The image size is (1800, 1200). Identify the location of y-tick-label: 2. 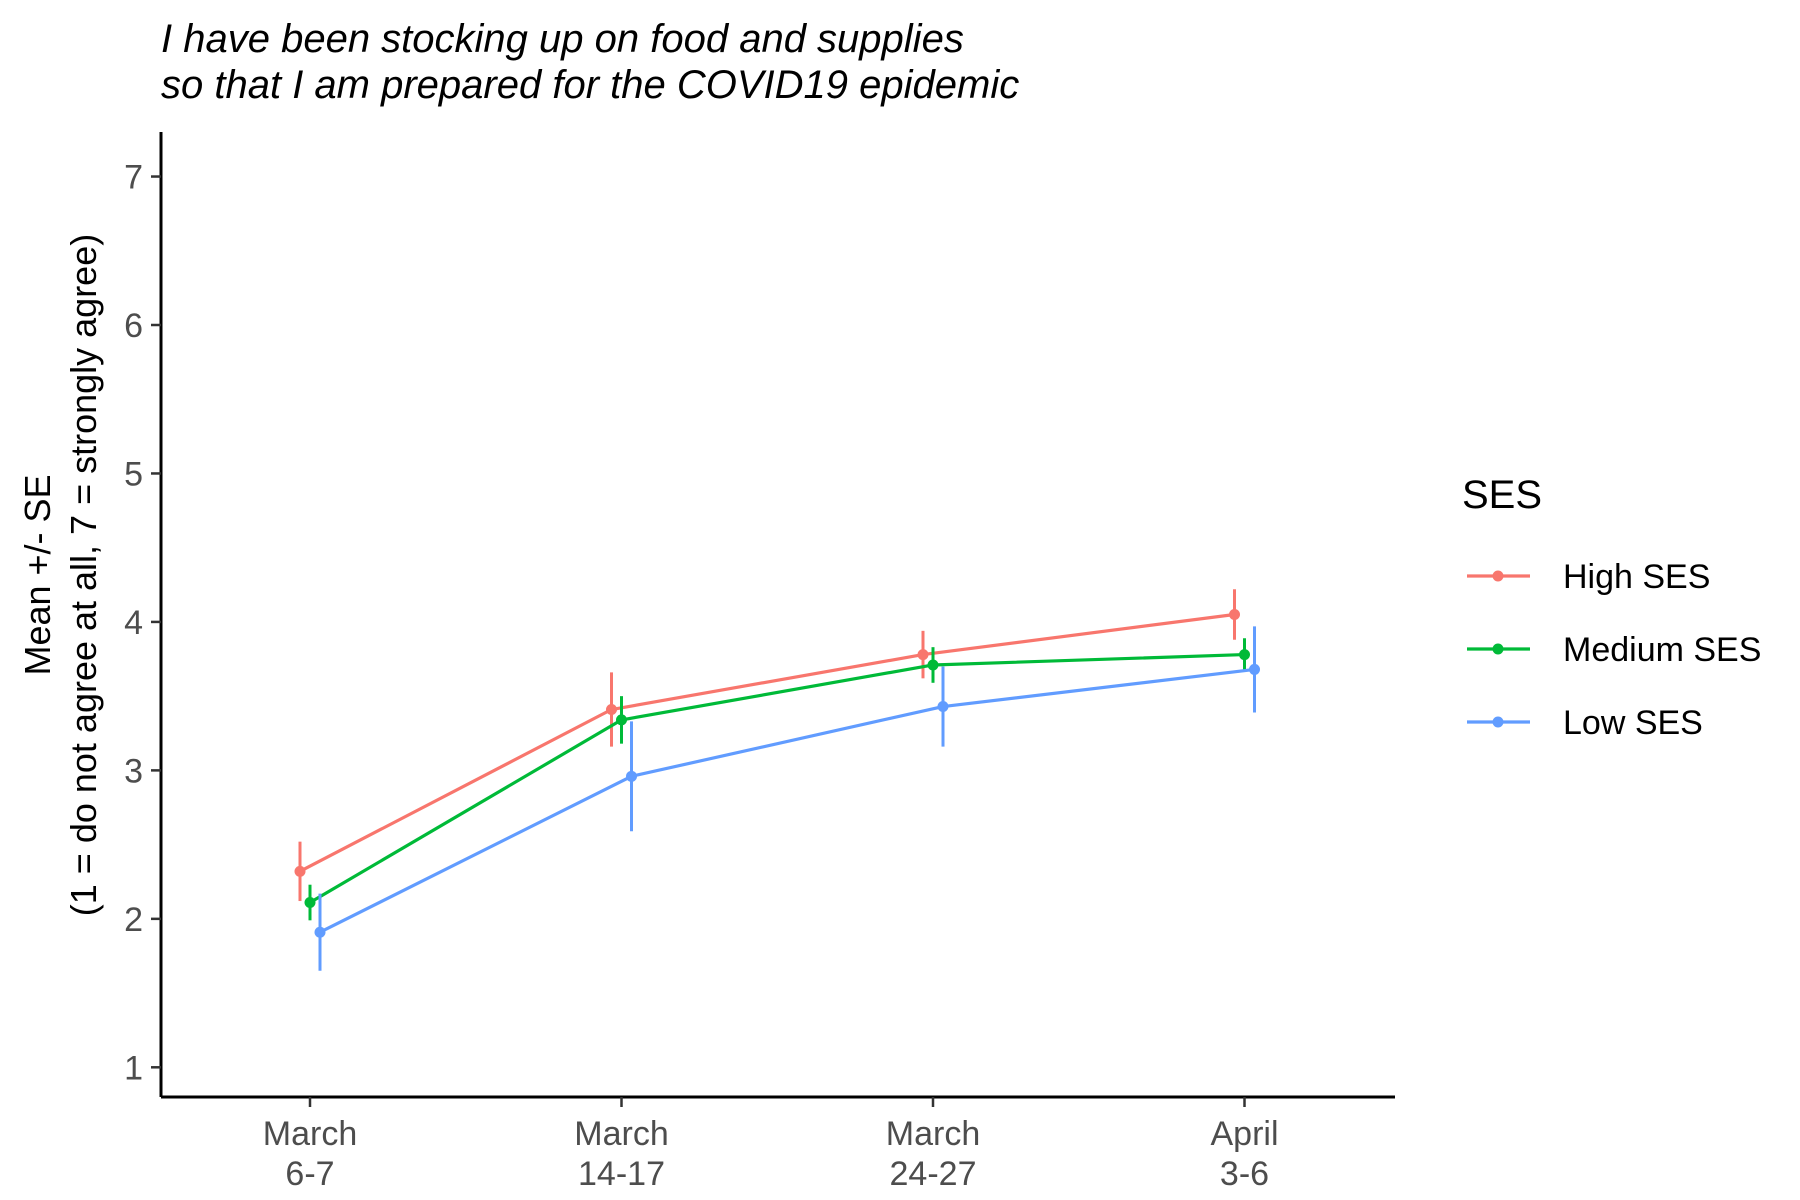
(133, 920).